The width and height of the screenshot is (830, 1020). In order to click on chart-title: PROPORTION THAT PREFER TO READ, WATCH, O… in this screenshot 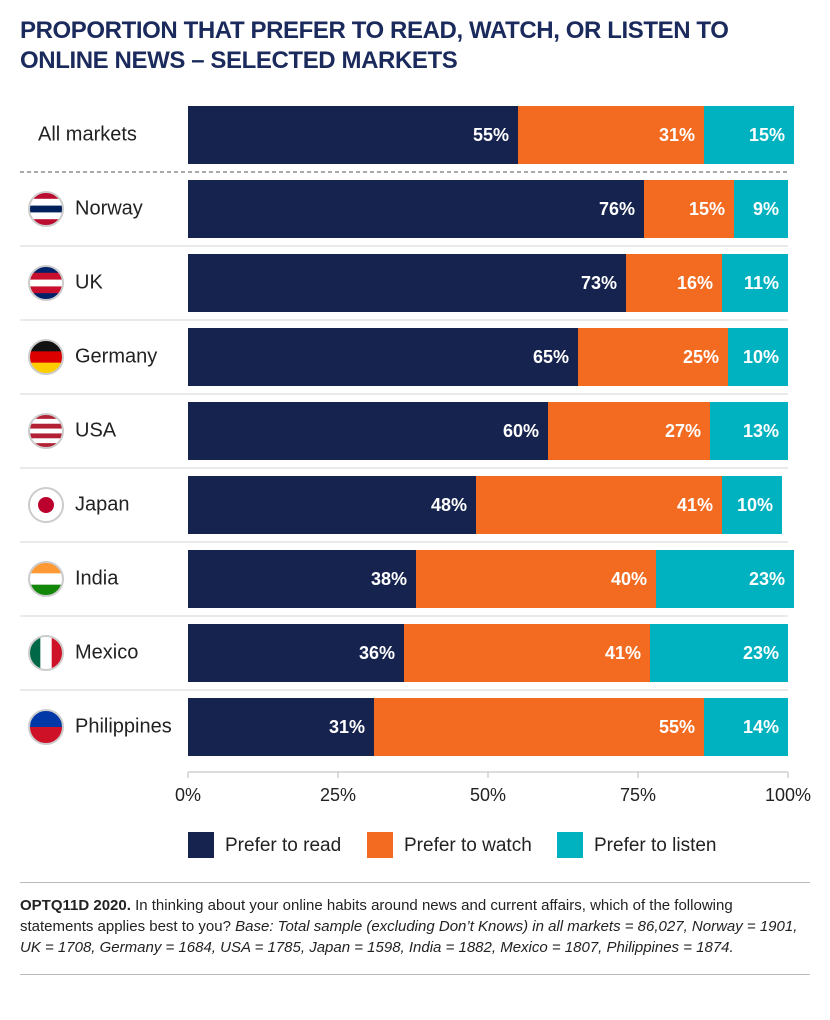, I will do `click(374, 45)`.